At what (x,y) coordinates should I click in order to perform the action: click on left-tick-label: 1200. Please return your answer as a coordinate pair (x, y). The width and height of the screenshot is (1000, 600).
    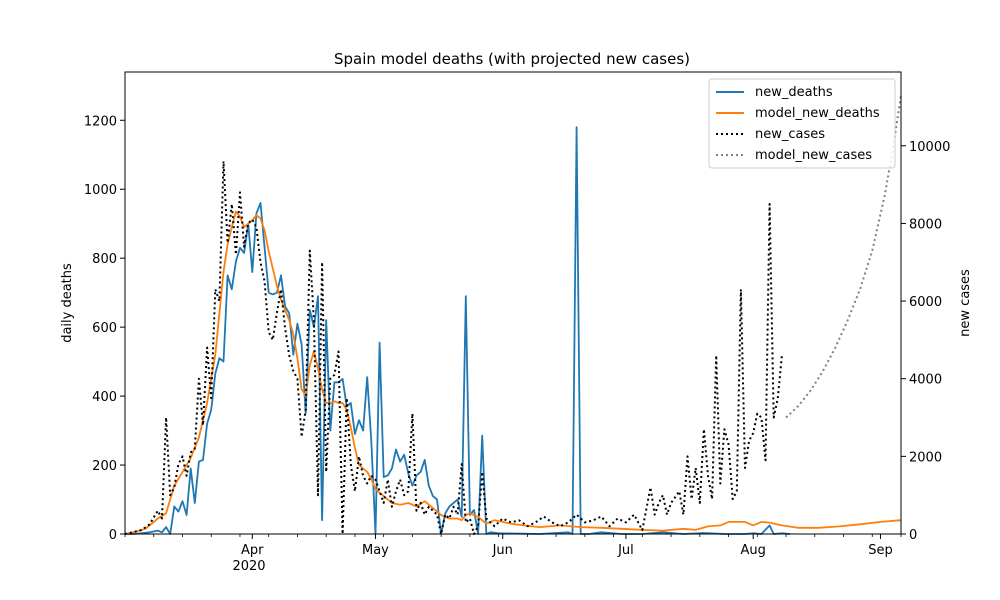
    Looking at the image, I should click on (100, 121).